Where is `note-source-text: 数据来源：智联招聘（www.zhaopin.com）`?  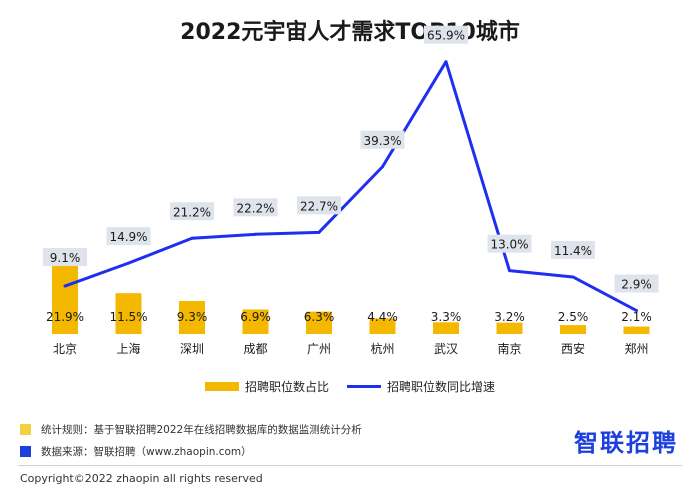 note-source-text: 数据来源：智联招聘（www.zhaopin.com） is located at coordinates (146, 451).